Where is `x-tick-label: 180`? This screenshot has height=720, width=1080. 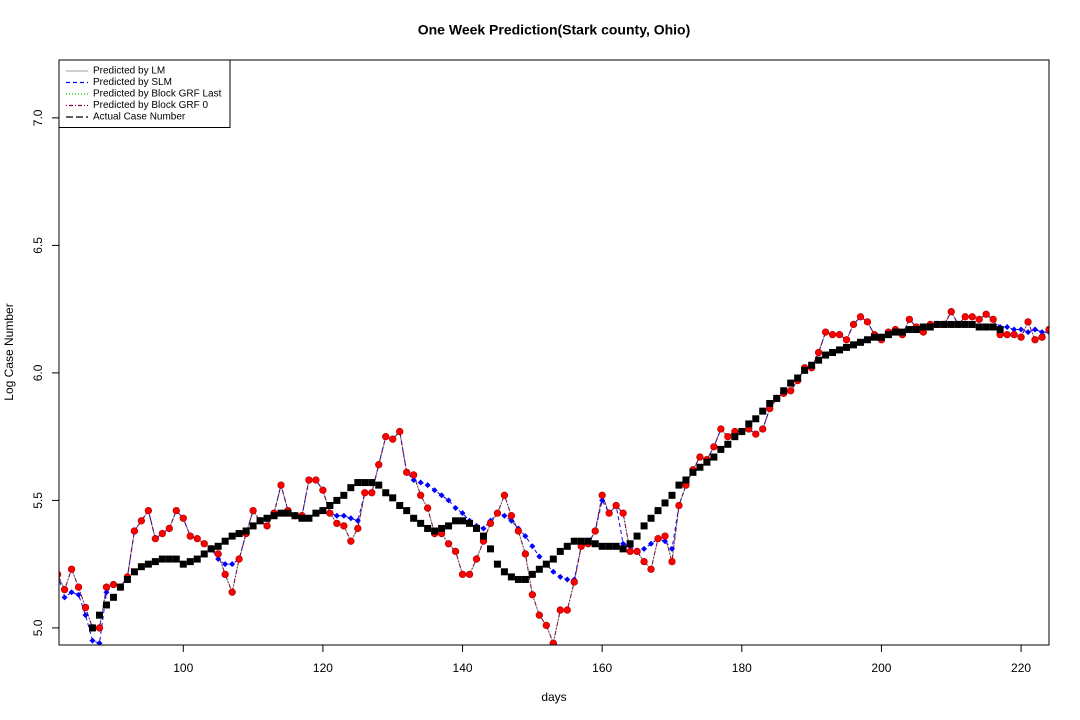
x-tick-label: 180 is located at coordinates (742, 668).